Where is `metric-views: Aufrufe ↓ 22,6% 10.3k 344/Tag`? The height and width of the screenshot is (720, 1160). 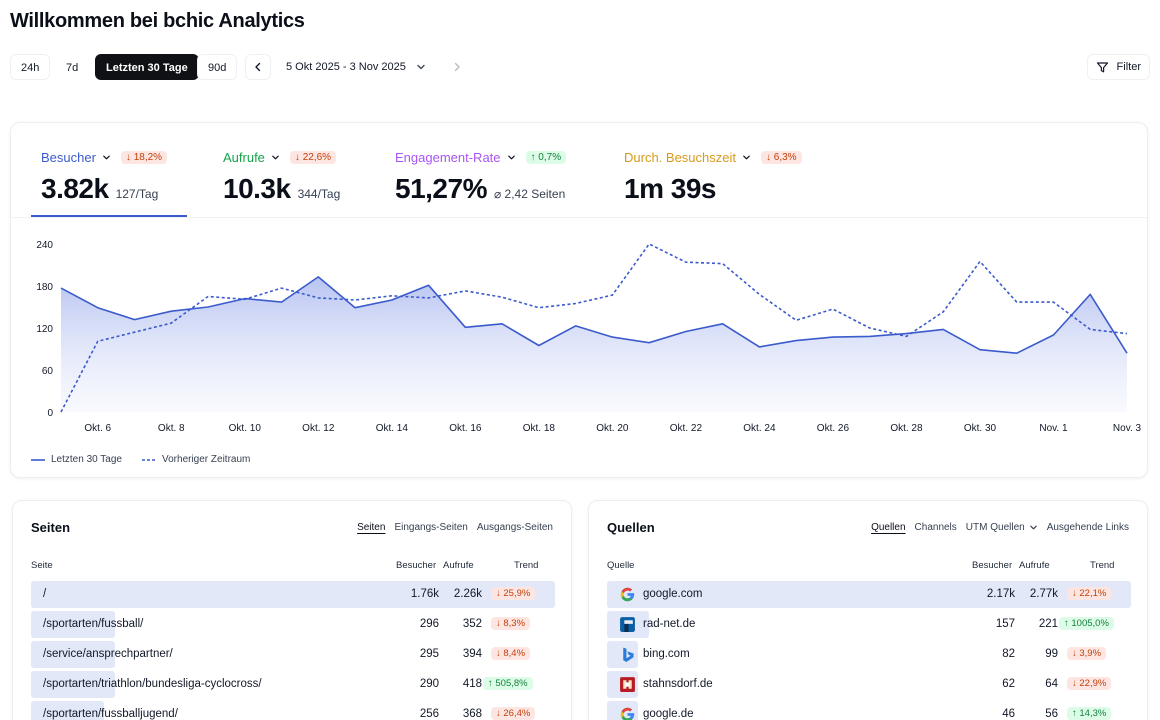
metric-views: Aufrufe ↓ 22,6% 10.3k 344/Tag is located at coordinates (281, 177).